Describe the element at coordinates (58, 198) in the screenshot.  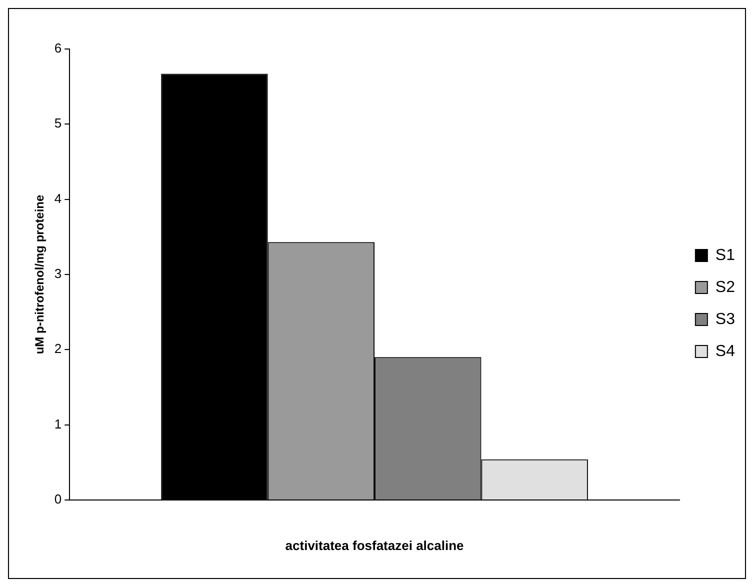
I see `y-tick-label: 4` at that location.